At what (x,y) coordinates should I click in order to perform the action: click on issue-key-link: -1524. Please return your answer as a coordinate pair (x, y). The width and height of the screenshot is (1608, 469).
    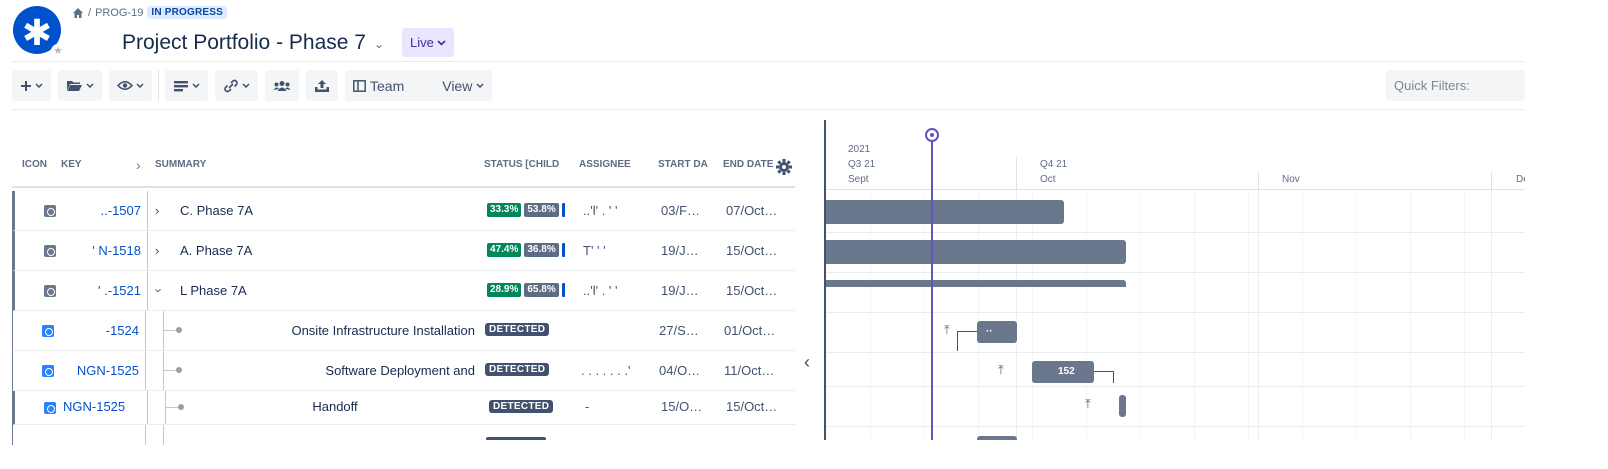
    Looking at the image, I should click on (122, 330).